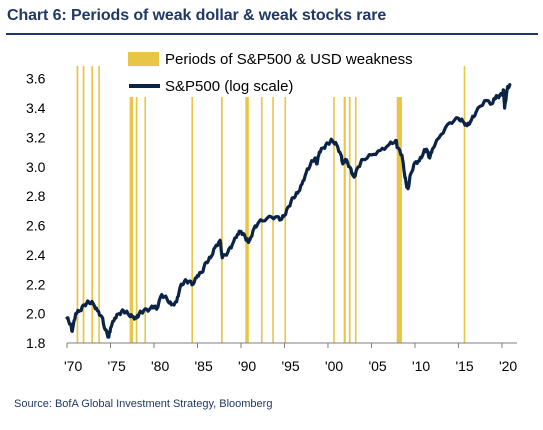 The height and width of the screenshot is (430, 543). Describe the element at coordinates (247, 366) in the screenshot. I see `x-tick-label: '90` at that location.